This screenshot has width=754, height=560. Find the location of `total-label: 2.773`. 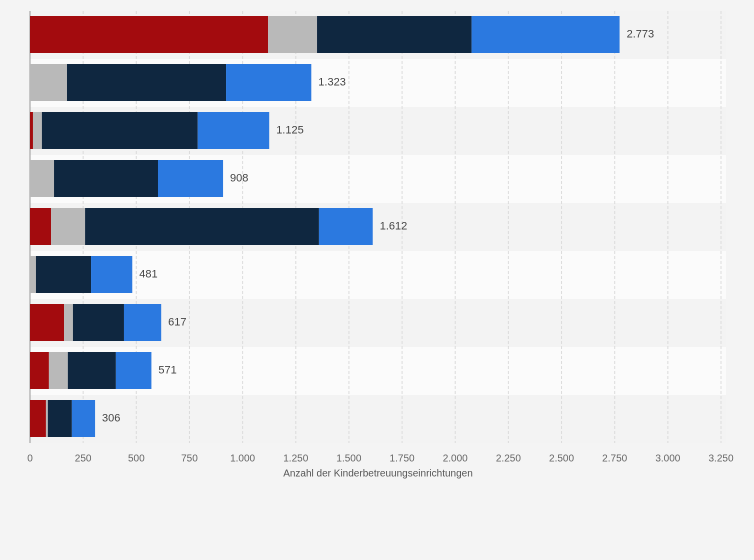

total-label: 2.773 is located at coordinates (641, 34).